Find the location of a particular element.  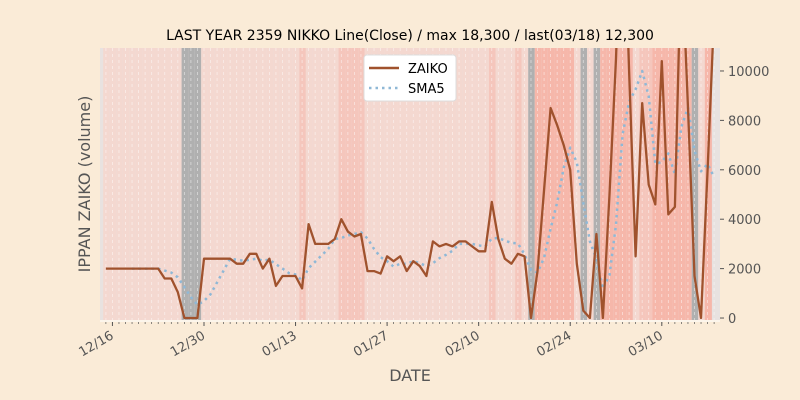

x-tick-label: 12/30 is located at coordinates (188, 344).